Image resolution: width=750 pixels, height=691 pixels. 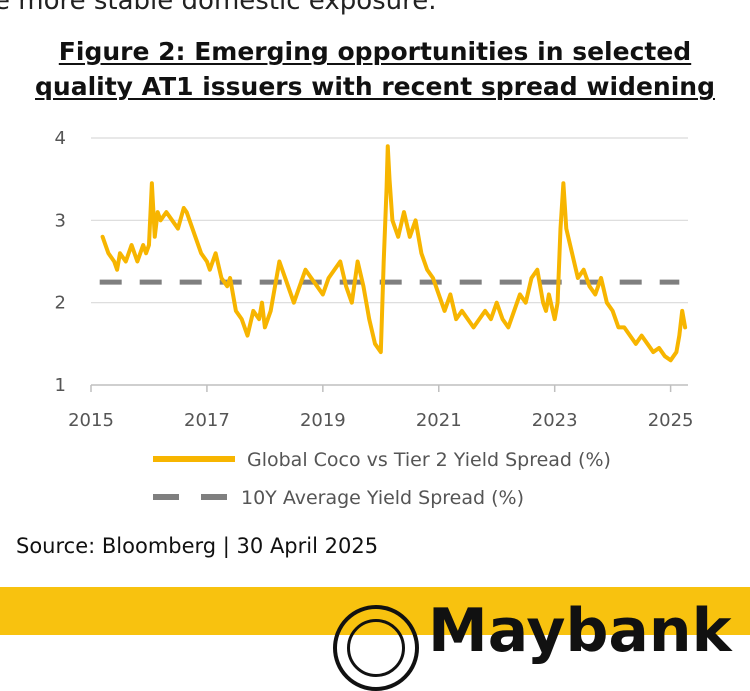 I want to click on x-tick-label-2023: 2023, so click(x=555, y=420).